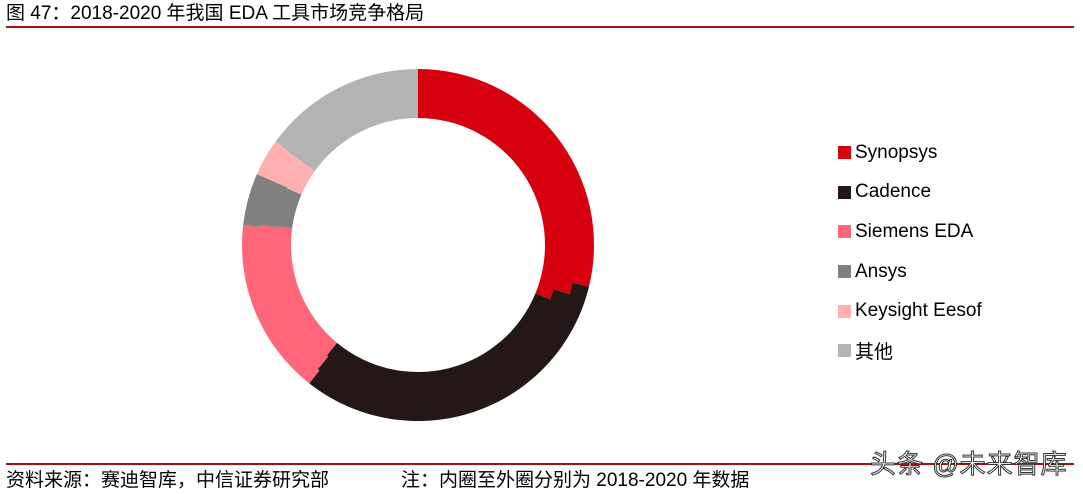 The image size is (1083, 494). I want to click on ring-2019-segment-ansys, so click(273, 204).